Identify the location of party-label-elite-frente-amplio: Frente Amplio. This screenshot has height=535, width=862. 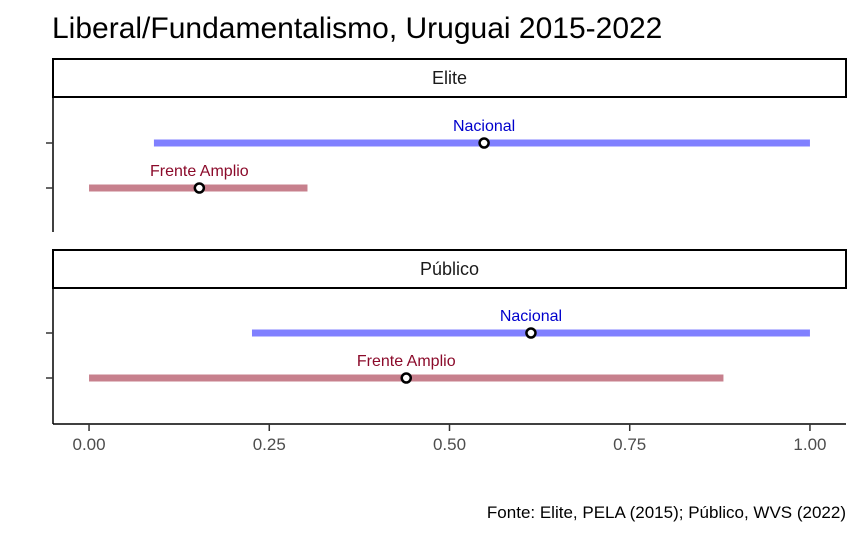
(199, 171).